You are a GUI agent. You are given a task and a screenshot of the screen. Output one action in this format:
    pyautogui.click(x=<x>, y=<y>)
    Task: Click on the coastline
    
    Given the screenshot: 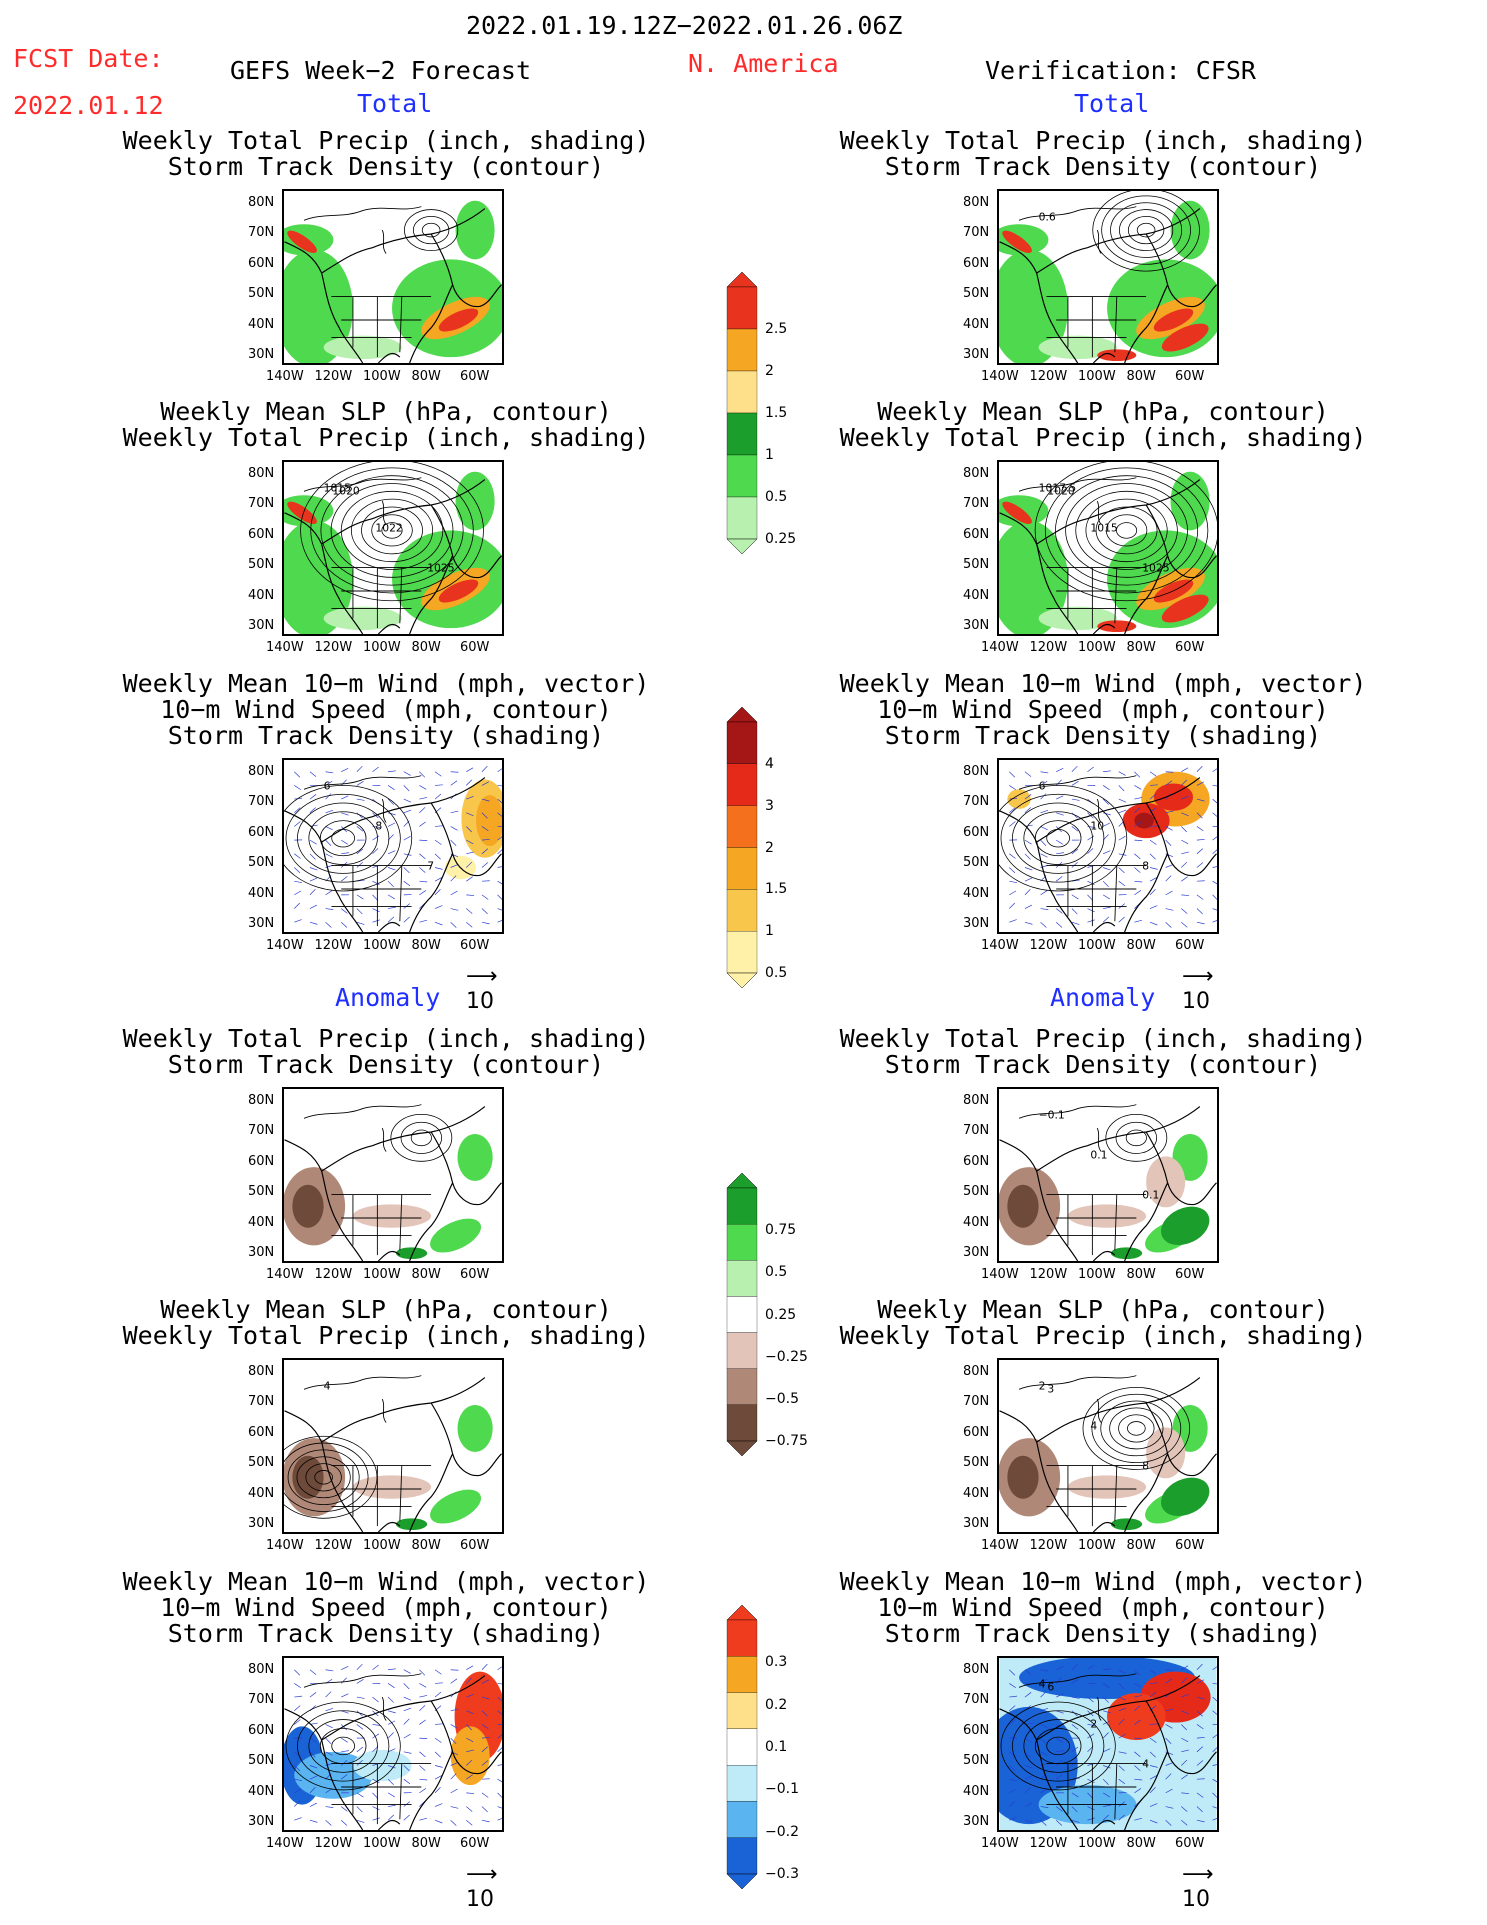 What is the action you would take?
    pyautogui.click(x=1108, y=1752)
    